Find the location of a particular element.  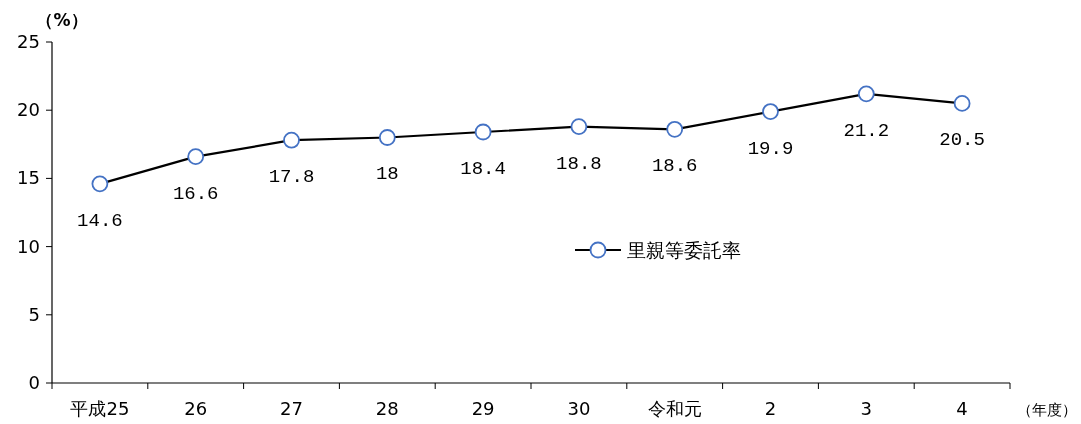

x-tick-label: 3 is located at coordinates (866, 408).